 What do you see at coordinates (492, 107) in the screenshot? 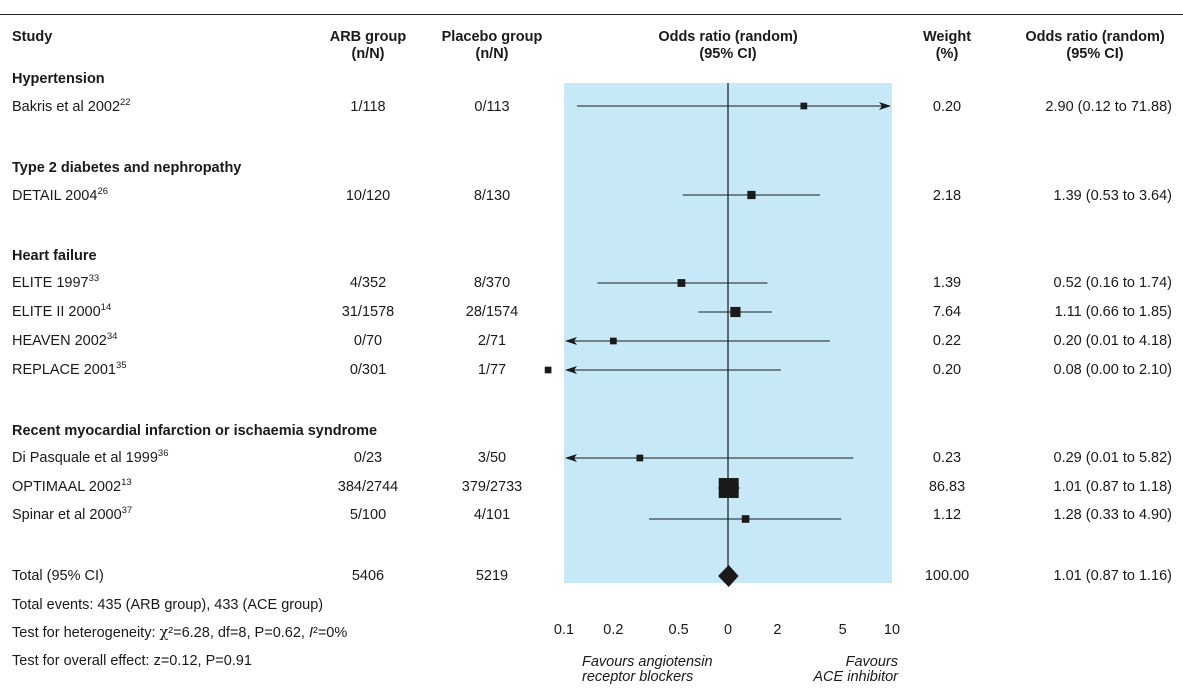
I see `placebo-count: 0/113` at bounding box center [492, 107].